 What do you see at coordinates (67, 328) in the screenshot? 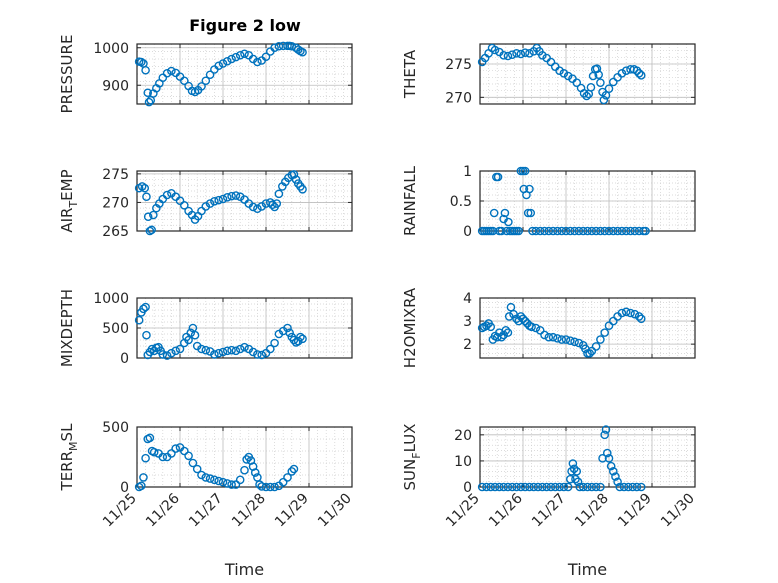
I see `y-axis-label: MIXDEPTH` at bounding box center [67, 328].